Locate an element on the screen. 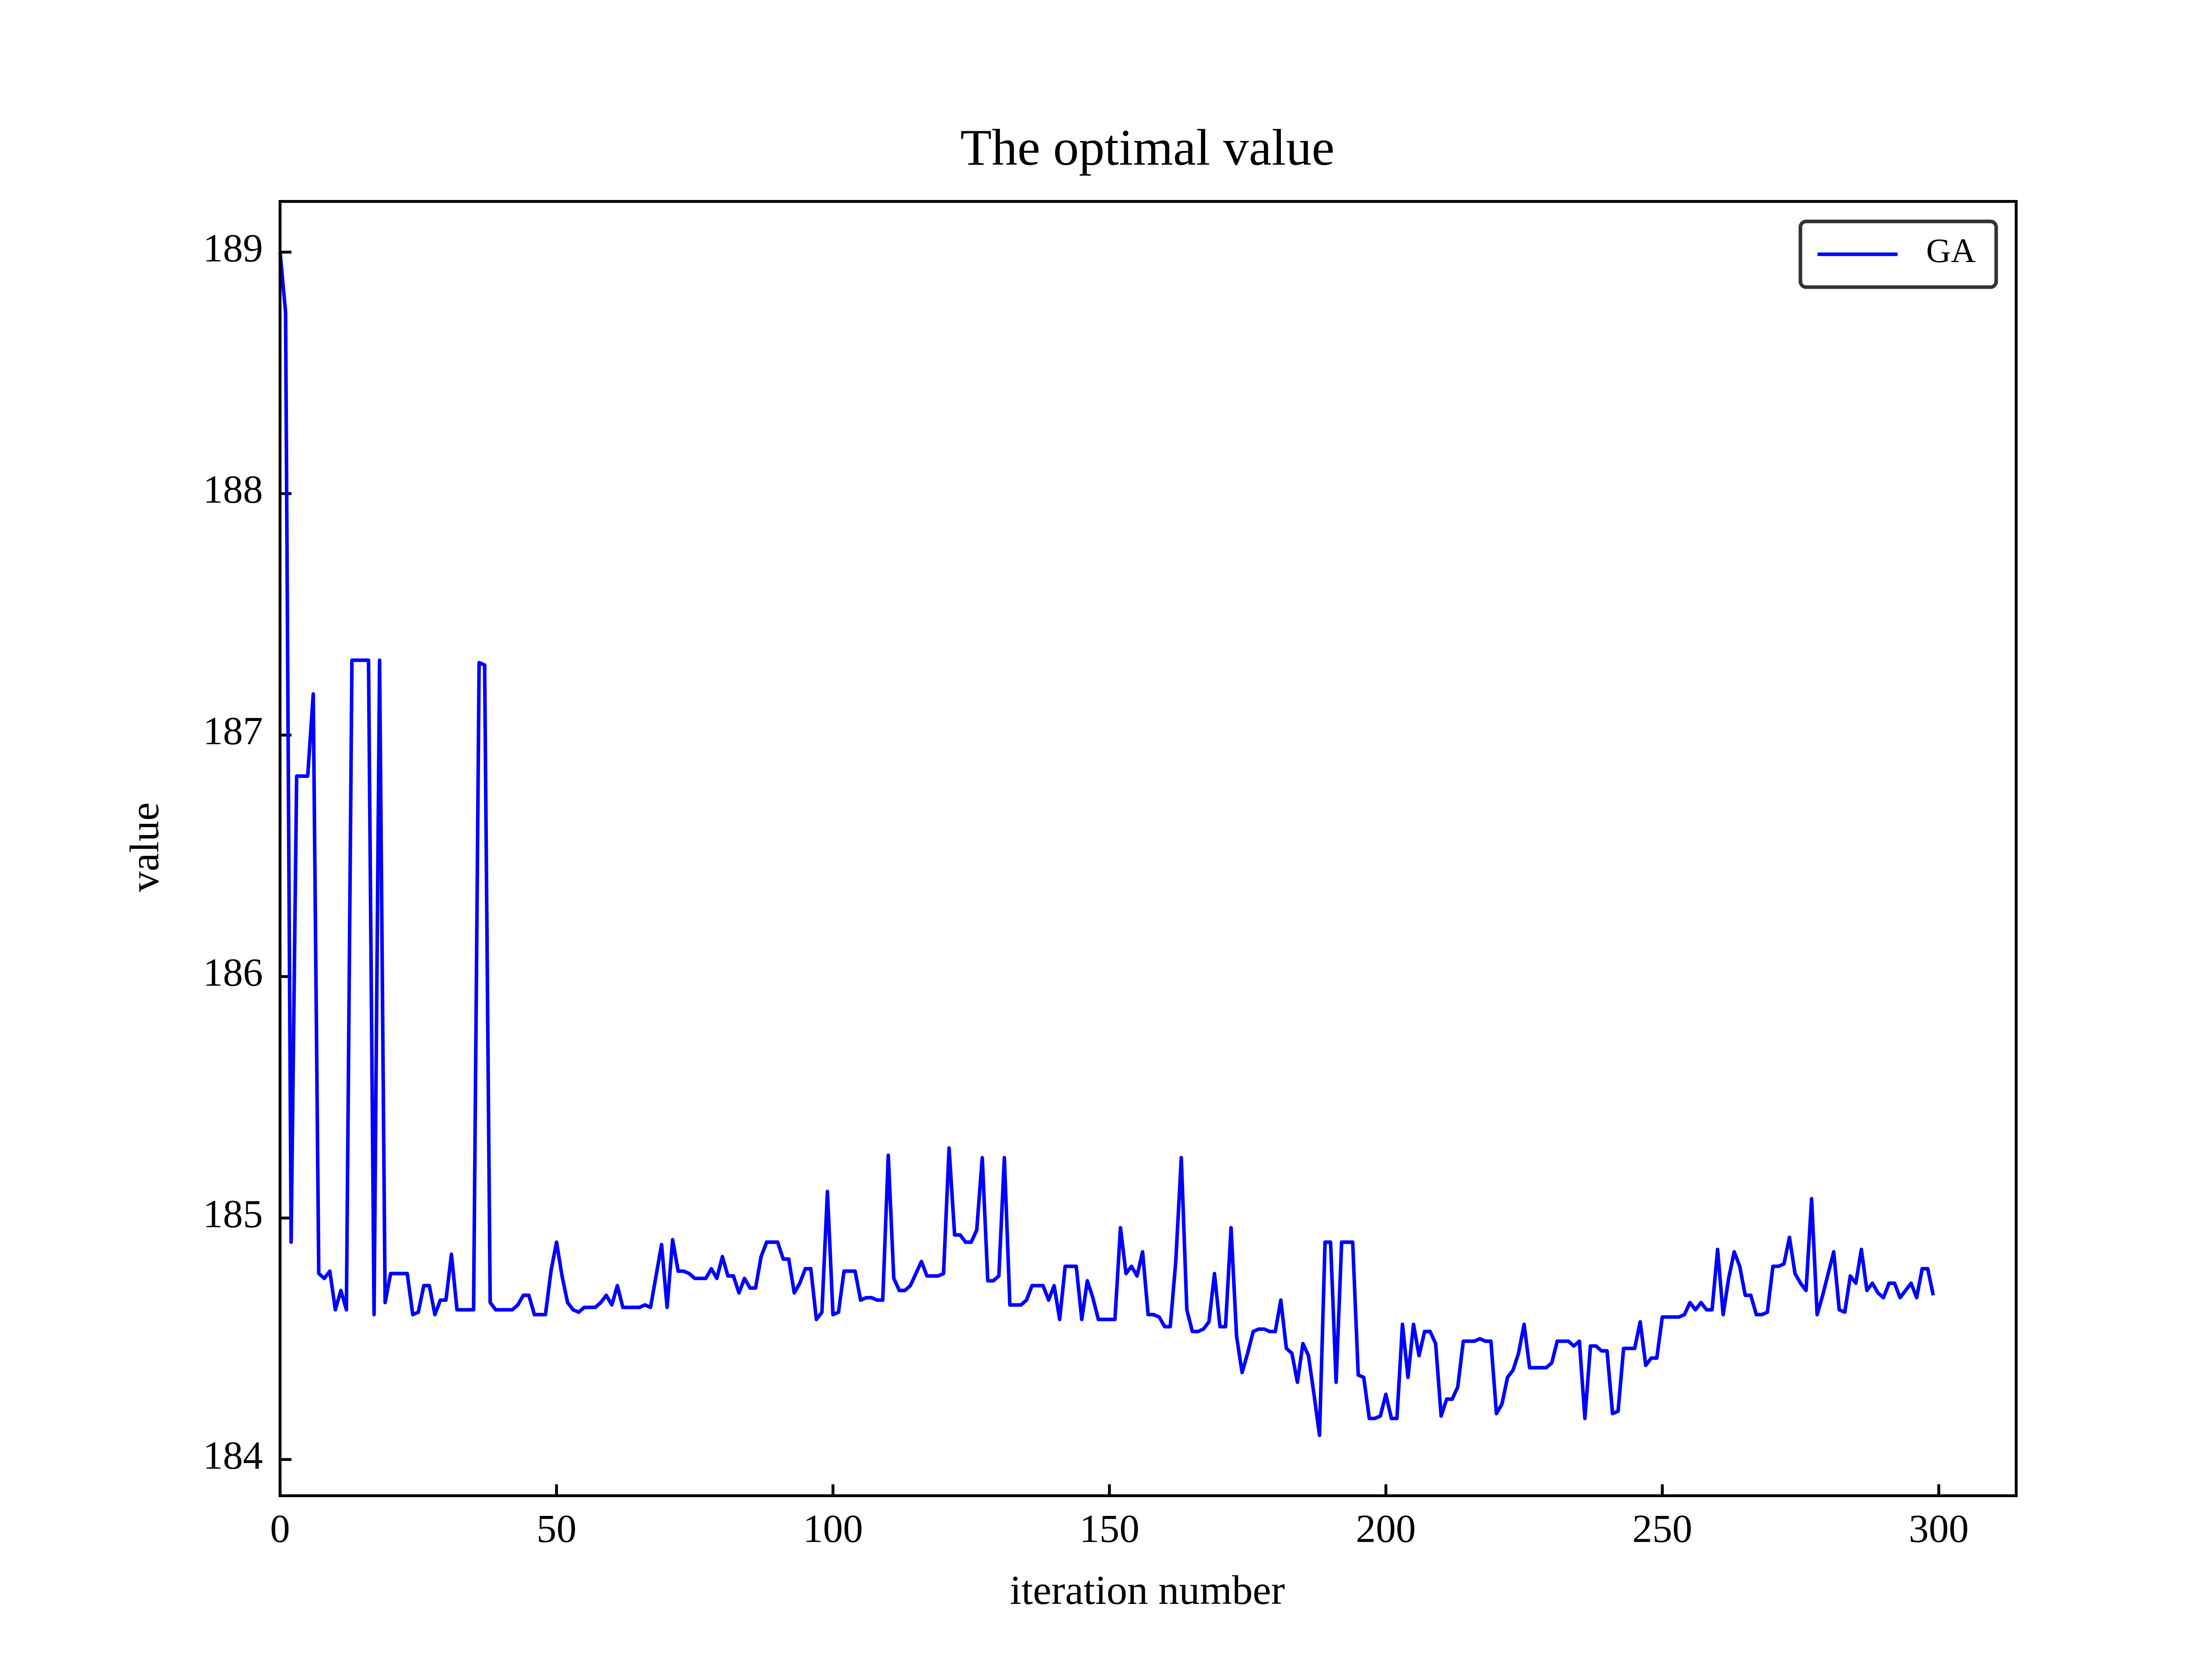 The width and height of the screenshot is (2188, 1680). y-tick-label: 186 is located at coordinates (233, 972).